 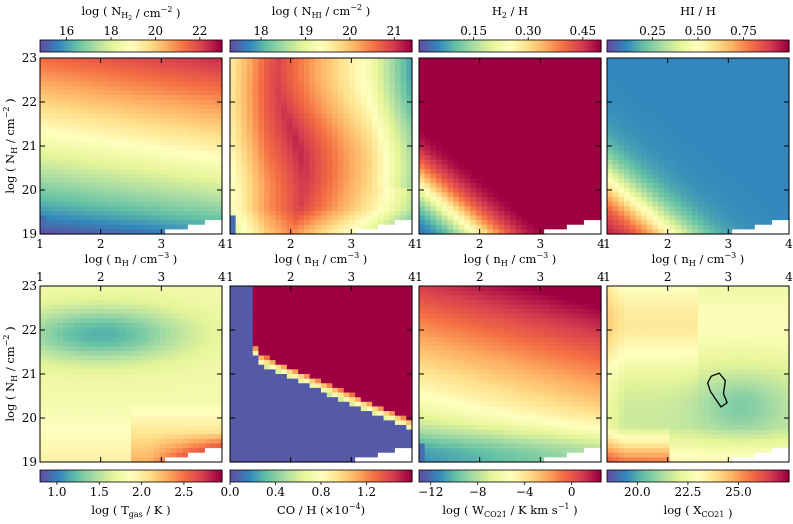 What do you see at coordinates (321, 11) in the screenshot?
I see `colorbar-label: log ( NHI / cm−2 )` at bounding box center [321, 11].